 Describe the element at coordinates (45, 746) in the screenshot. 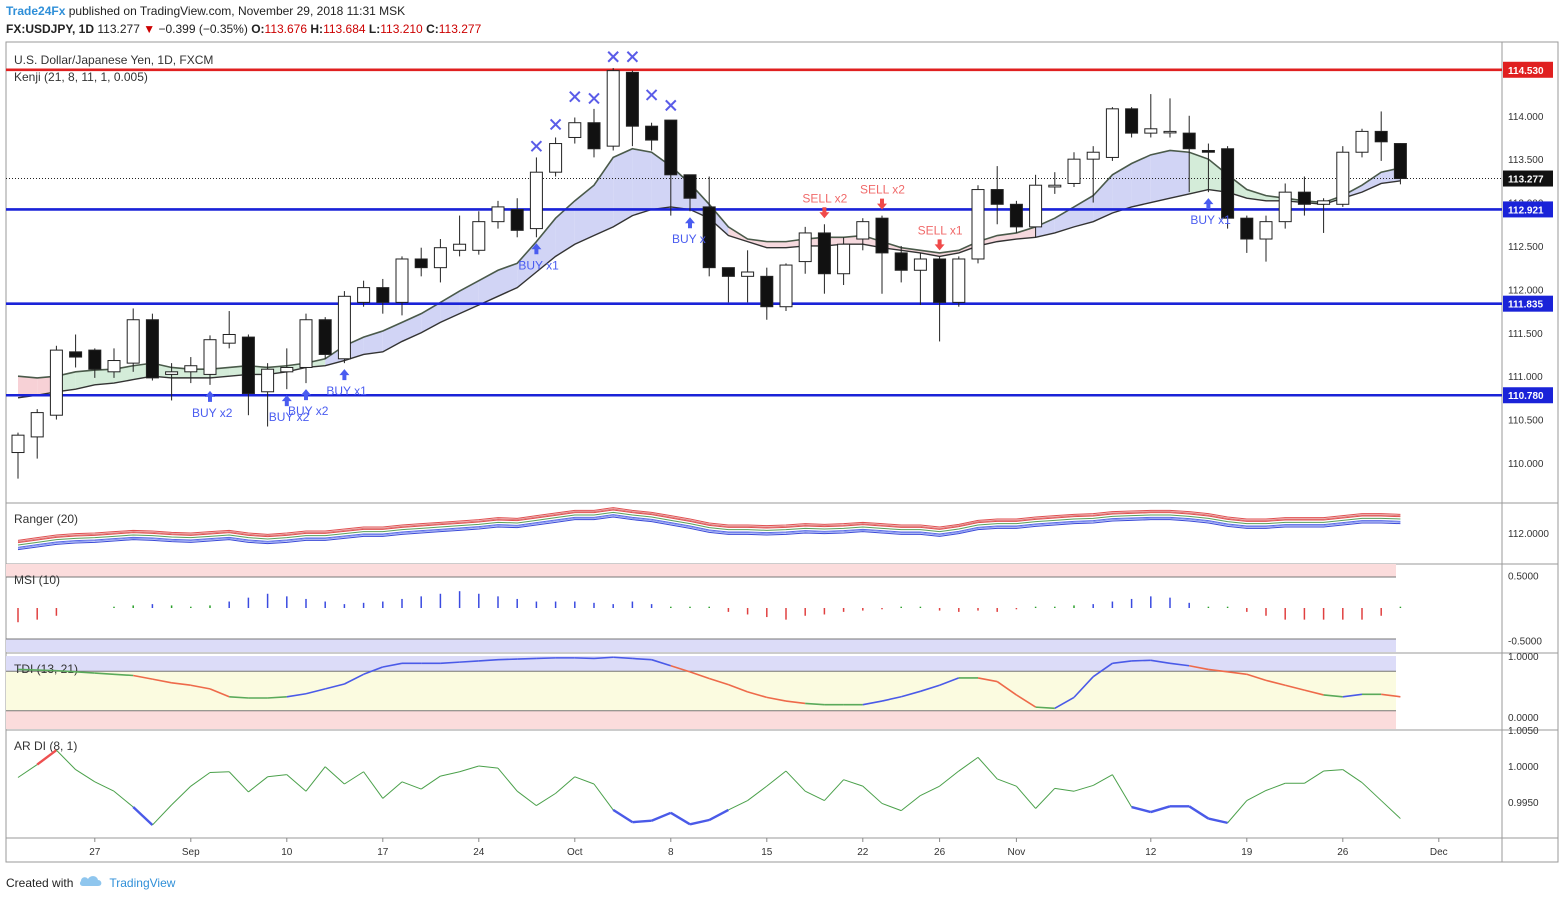

I see `indicator-label-ardi: AR DI (8, 1)` at that location.